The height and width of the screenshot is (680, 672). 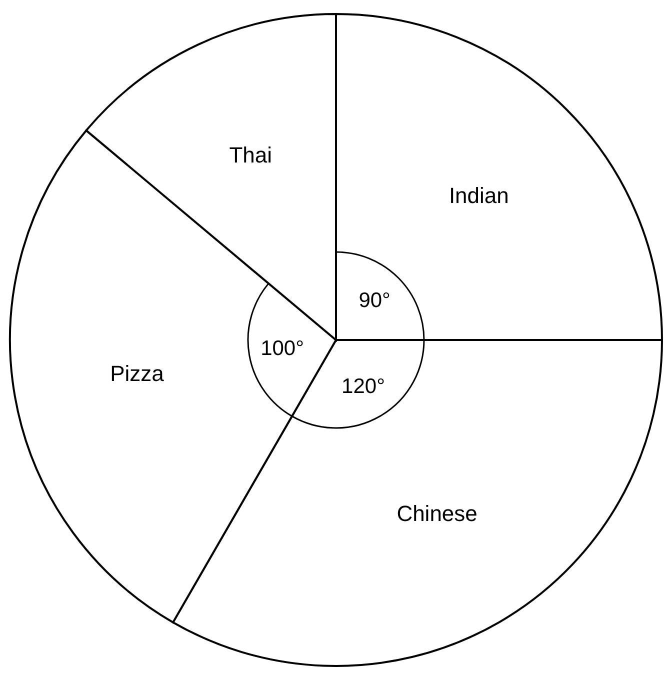 I want to click on slice-label: Indian, so click(x=478, y=195).